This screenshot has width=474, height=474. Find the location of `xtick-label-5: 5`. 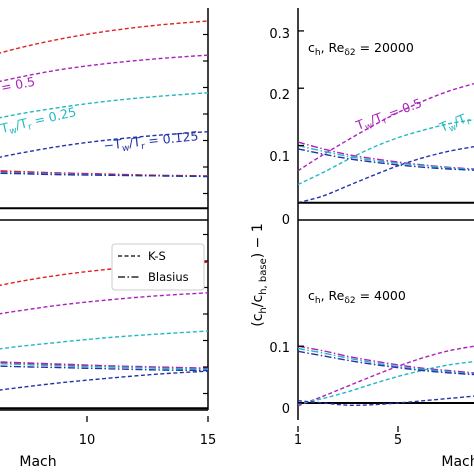

xtick-label-5: 5 is located at coordinates (398, 440).